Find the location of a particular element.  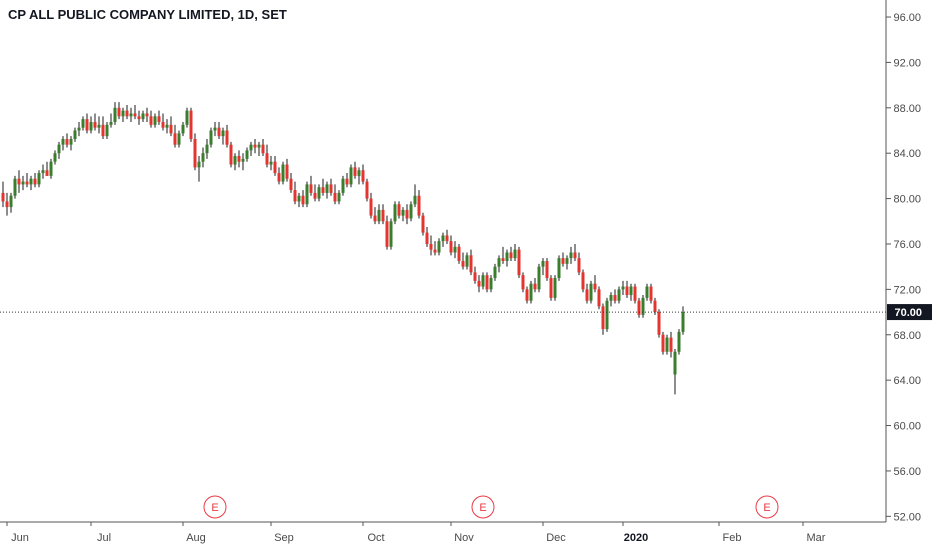

price-axis-tick-label: 72.00 is located at coordinates (907, 290).